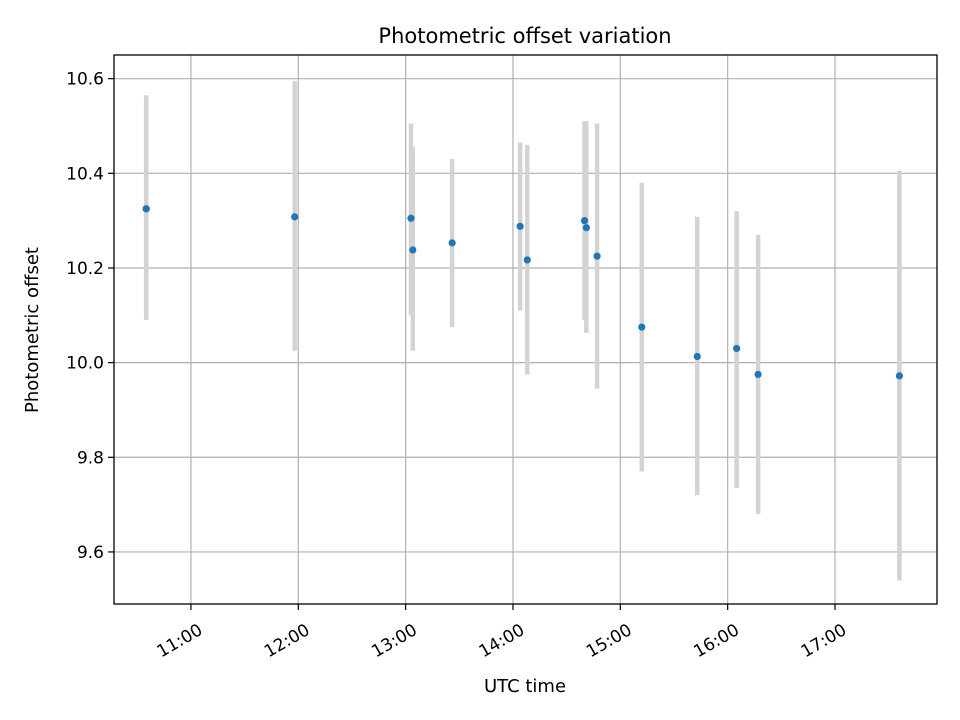  I want to click on y-tick-label: 10.6, so click(85, 80).